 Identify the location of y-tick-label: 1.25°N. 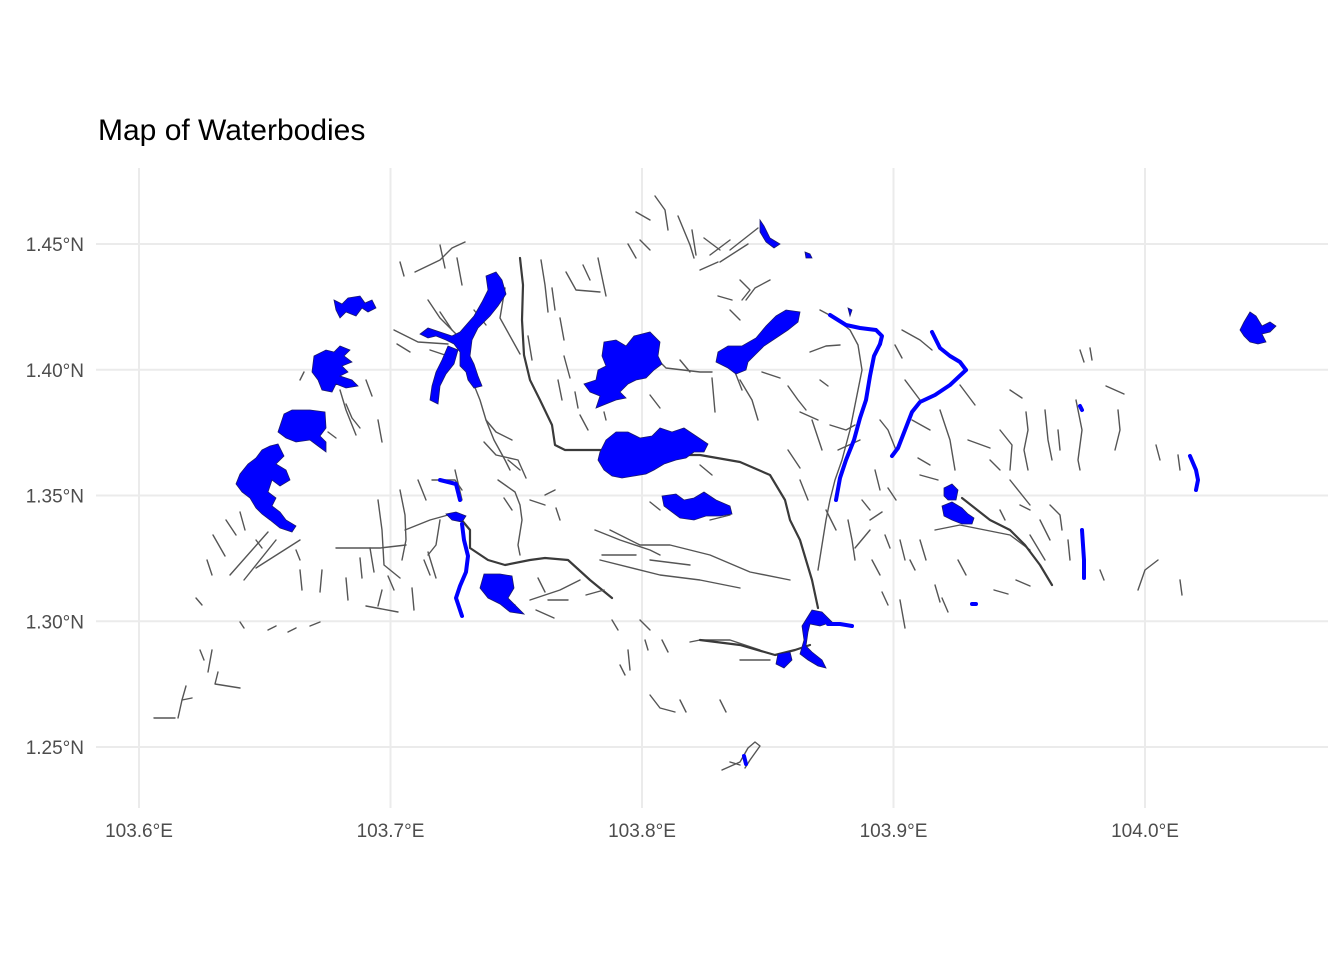
(55, 748).